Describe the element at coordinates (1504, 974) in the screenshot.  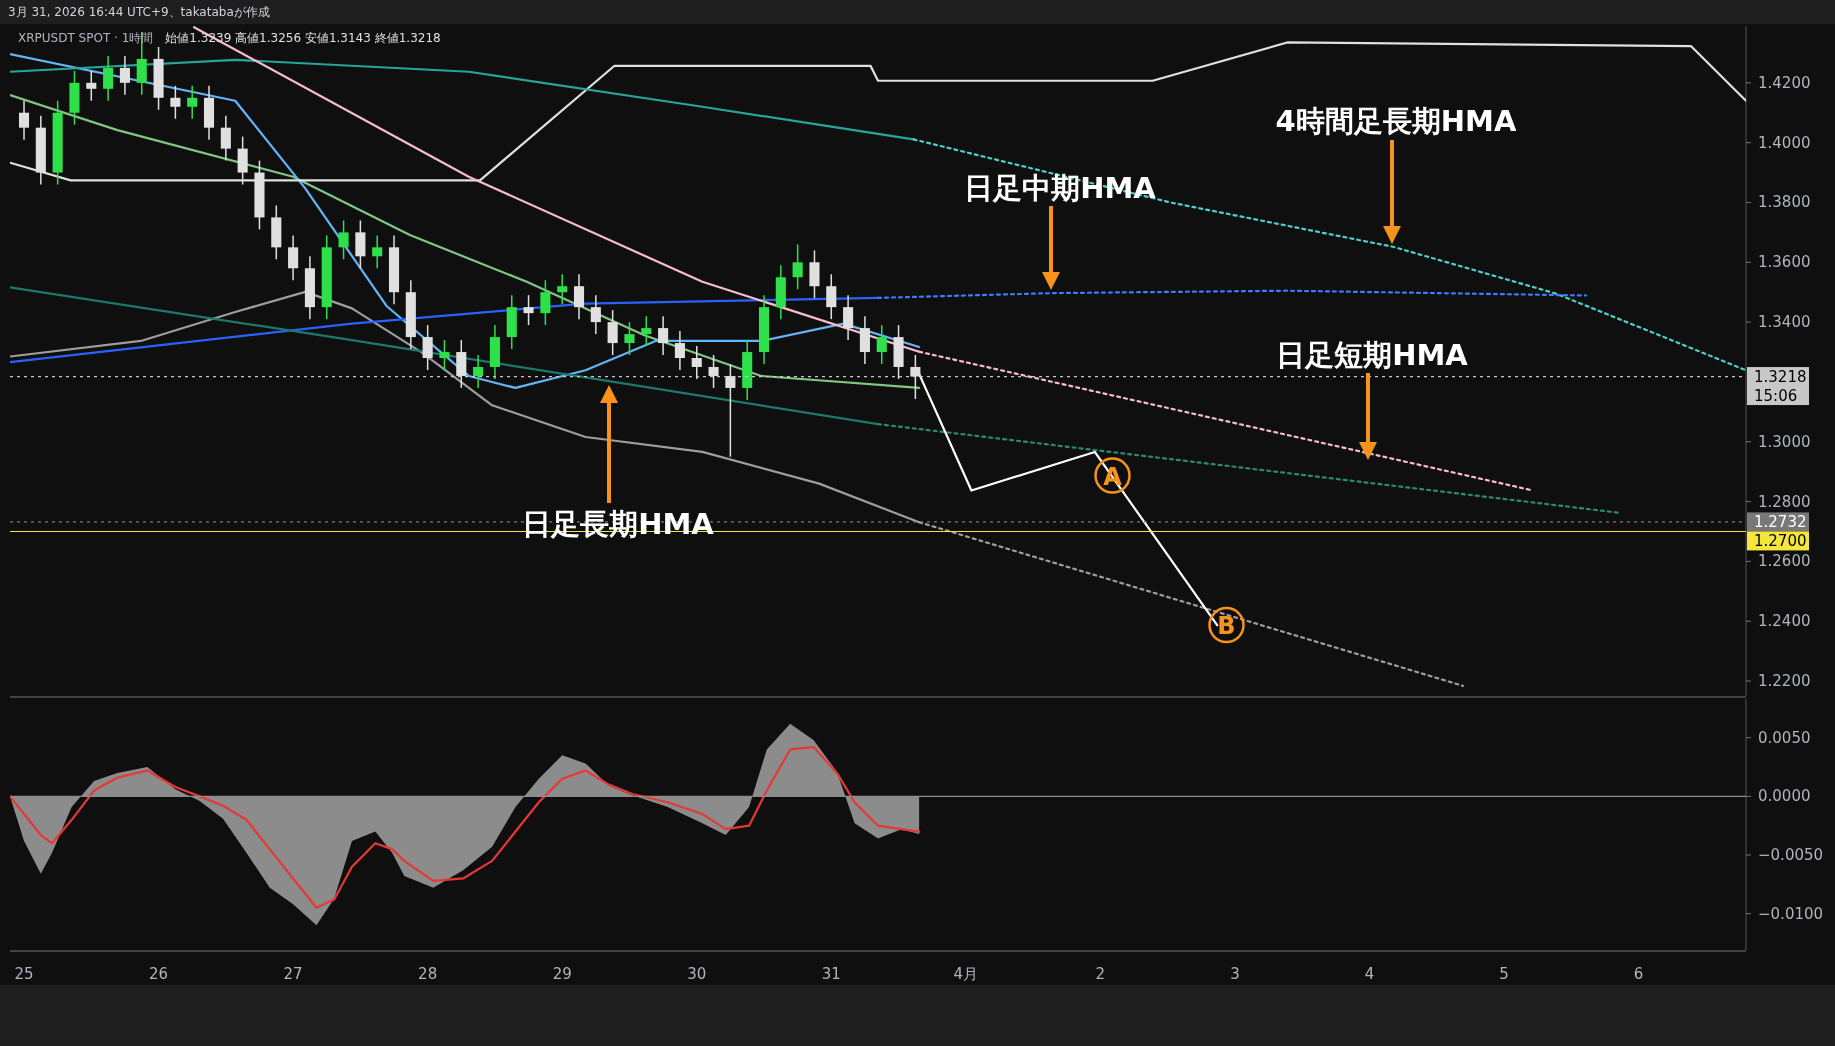
I see `x-tick-label: 5` at that location.